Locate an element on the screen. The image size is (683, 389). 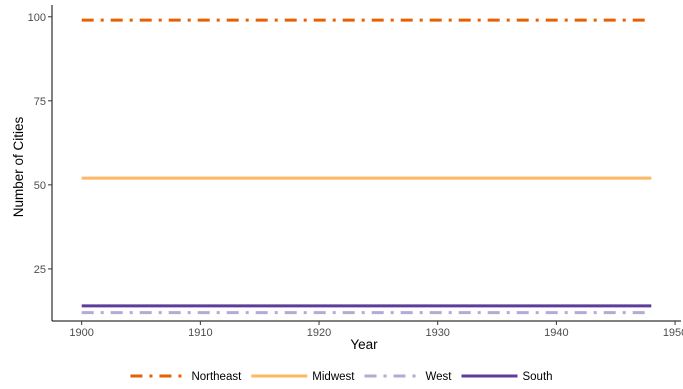
x-tick-label-1950: 1950 is located at coordinates (673, 333).